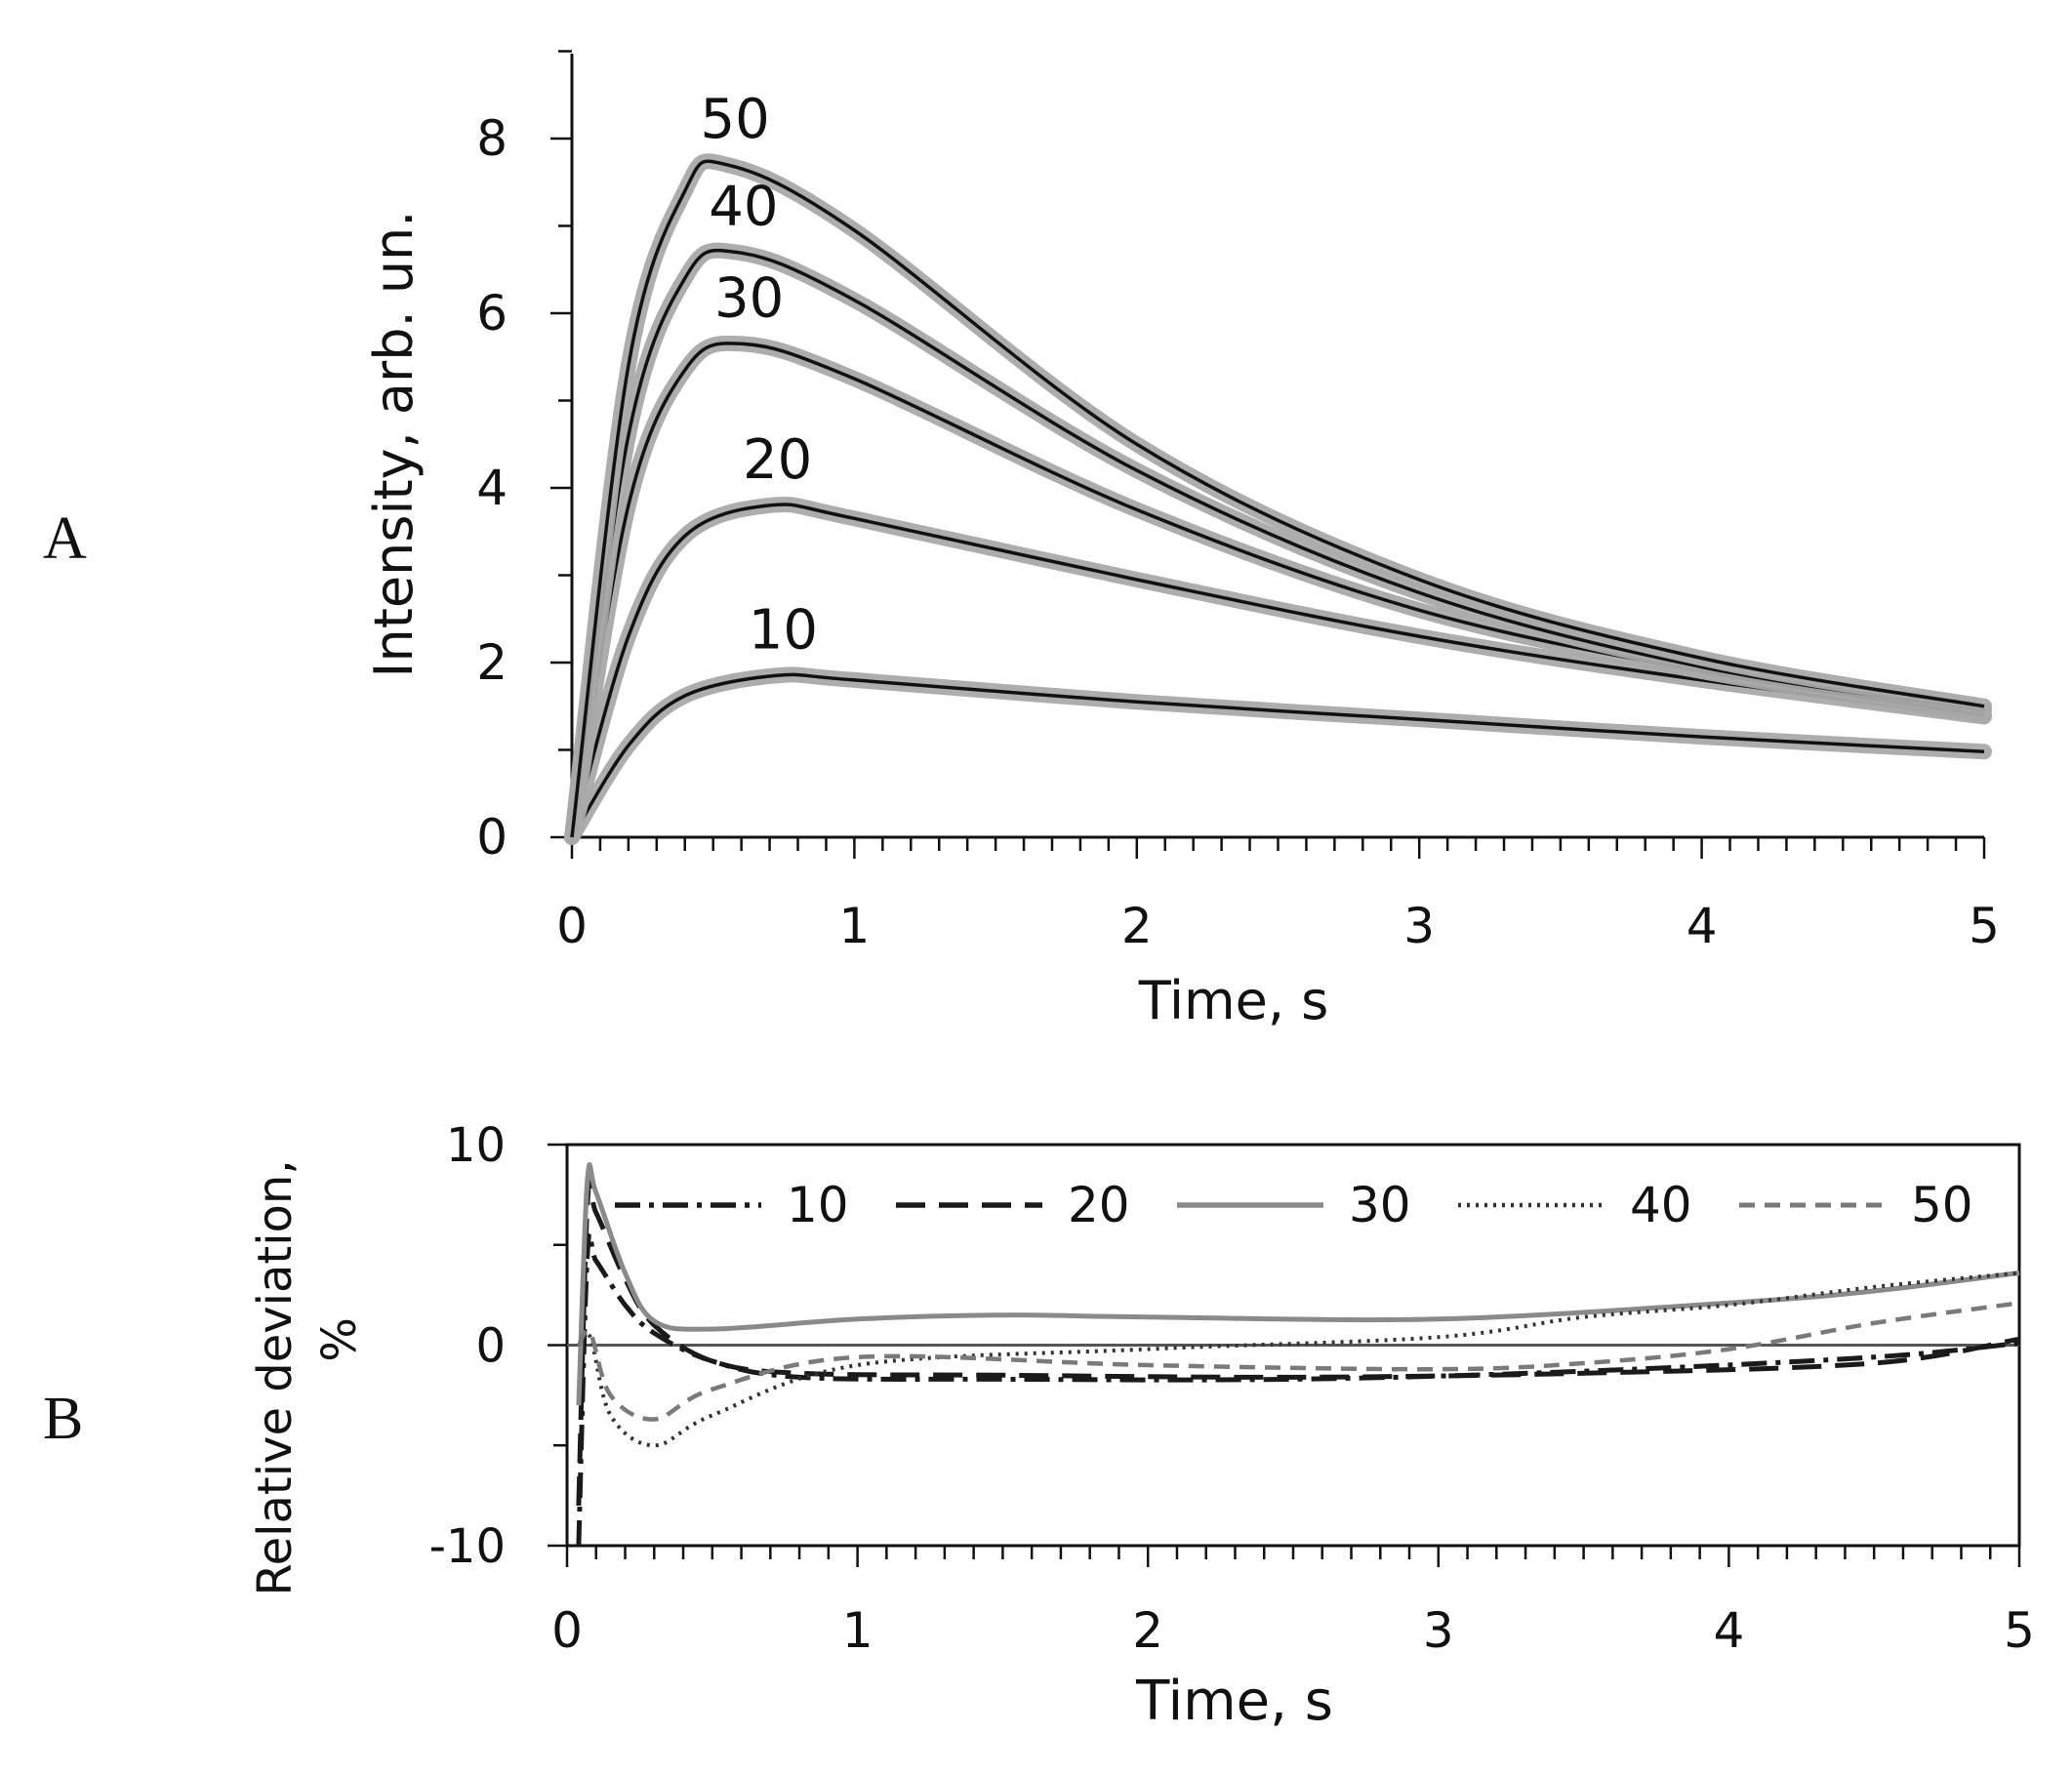 The height and width of the screenshot is (1774, 2072). Describe the element at coordinates (490, 1346) in the screenshot. I see `chart-b-y-tick-label: 0` at that location.